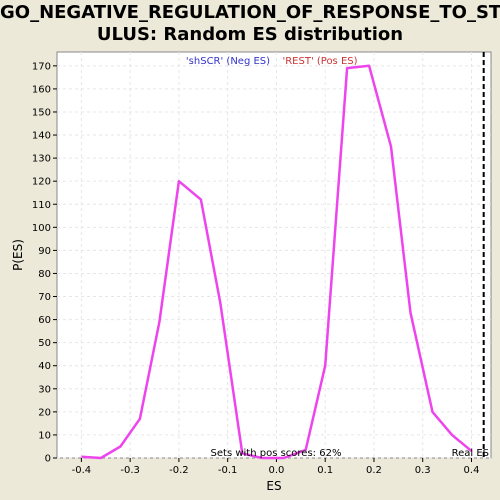 The height and width of the screenshot is (500, 500). Describe the element at coordinates (374, 470) in the screenshot. I see `x-tick-label: 0.2` at that location.